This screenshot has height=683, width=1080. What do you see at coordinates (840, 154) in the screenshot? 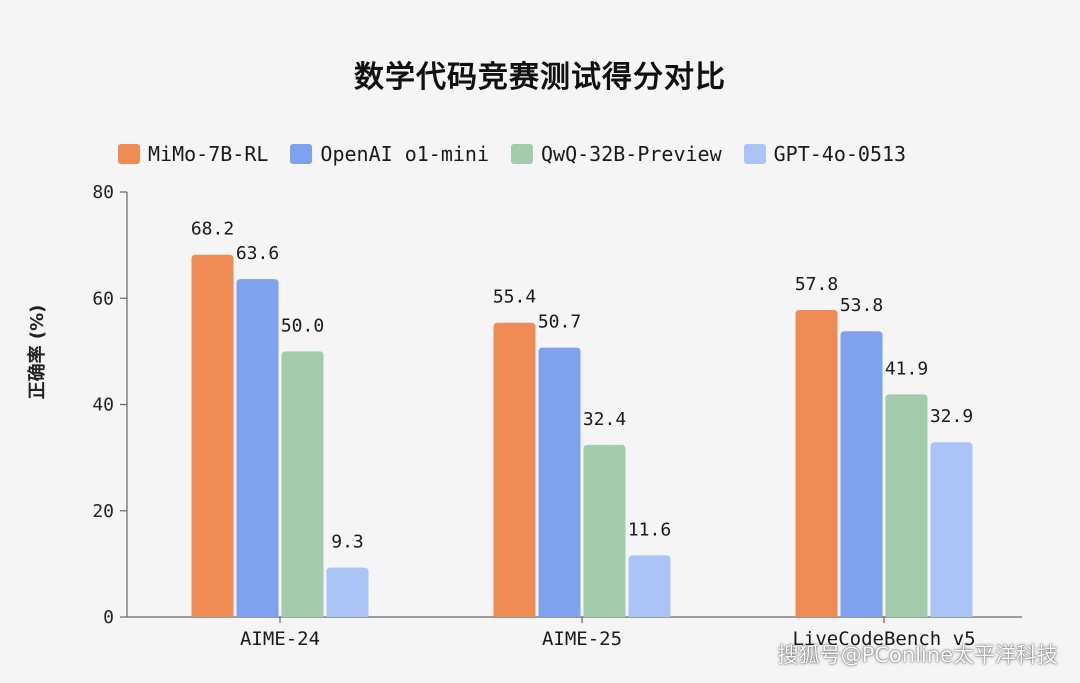
I see `legend-label: GPT-4o-0513` at bounding box center [840, 154].